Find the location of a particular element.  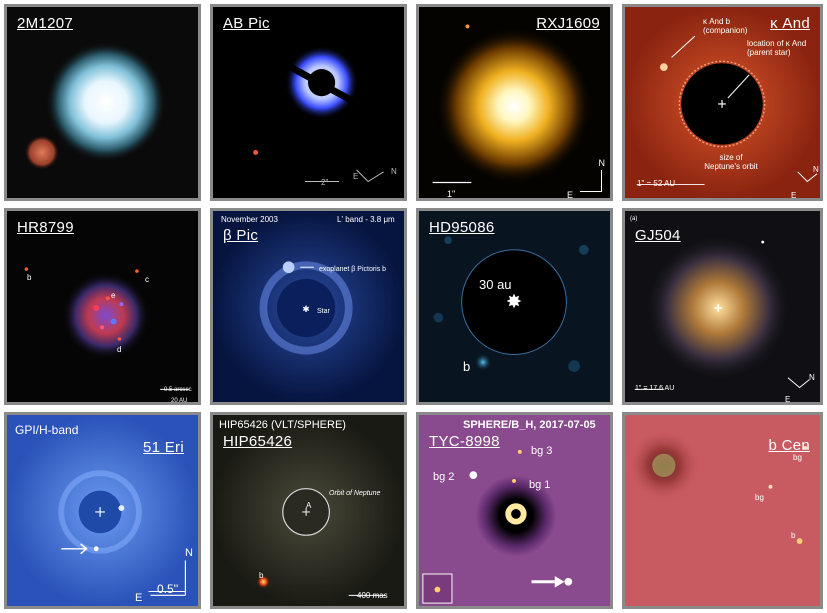

panel-tyc-8998-image is located at coordinates (514, 510).